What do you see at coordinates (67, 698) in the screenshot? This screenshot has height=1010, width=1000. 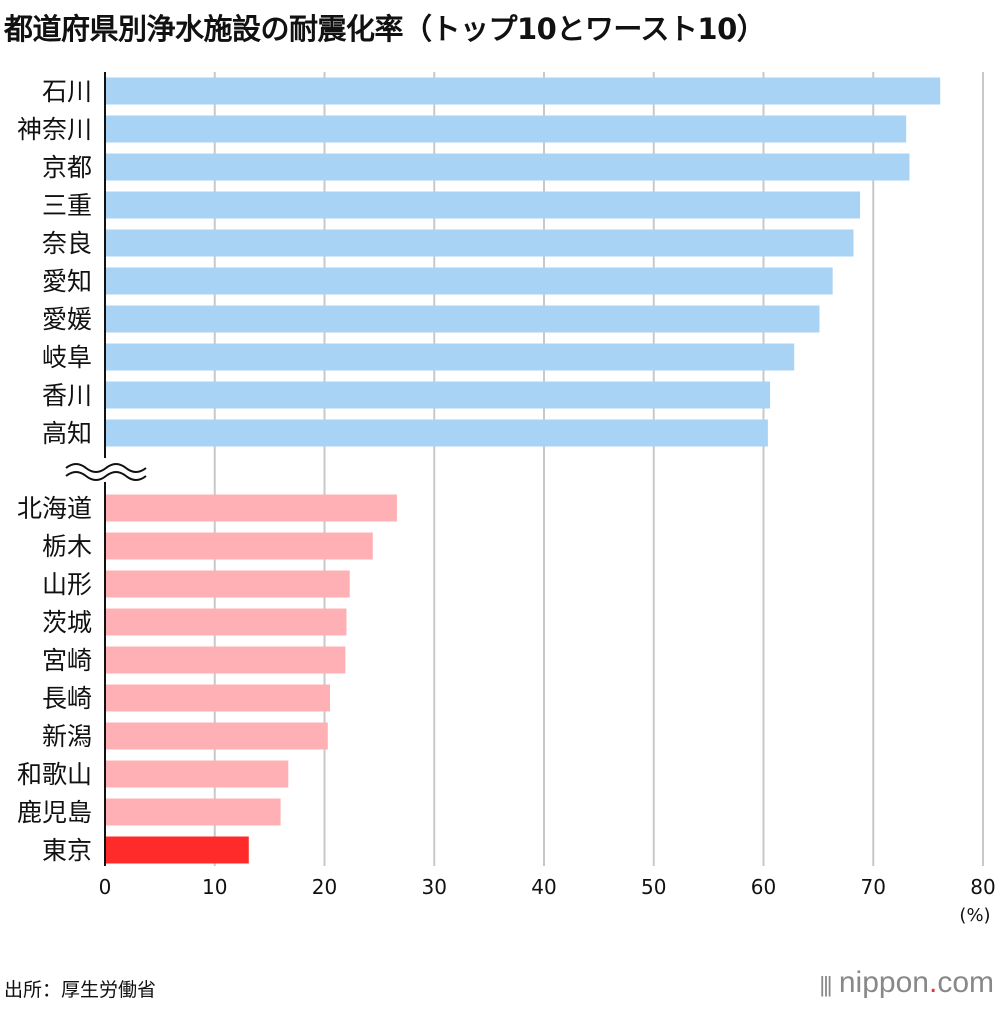 I see `category-label: 長崎` at bounding box center [67, 698].